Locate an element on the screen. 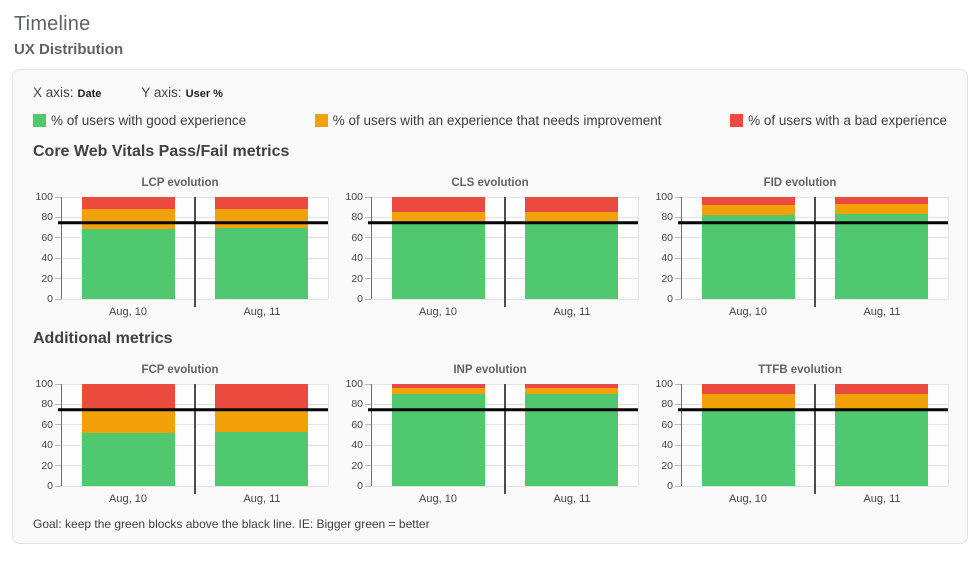 The height and width of the screenshot is (577, 980). chart-title-cls-evolution: CLS evolution is located at coordinates (490, 183).